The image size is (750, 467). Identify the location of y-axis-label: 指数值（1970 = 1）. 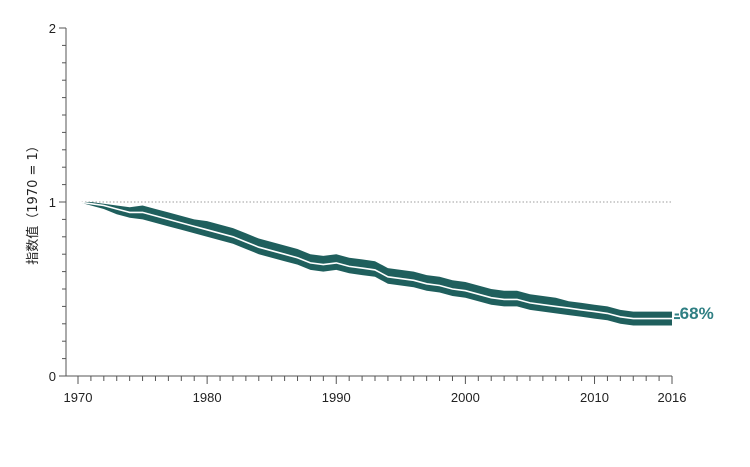
(33, 202).